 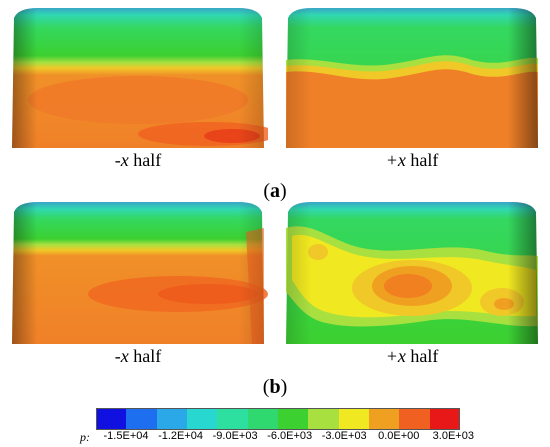 I want to click on colorbar-tick-label: -1.2E+04, so click(x=181, y=436).